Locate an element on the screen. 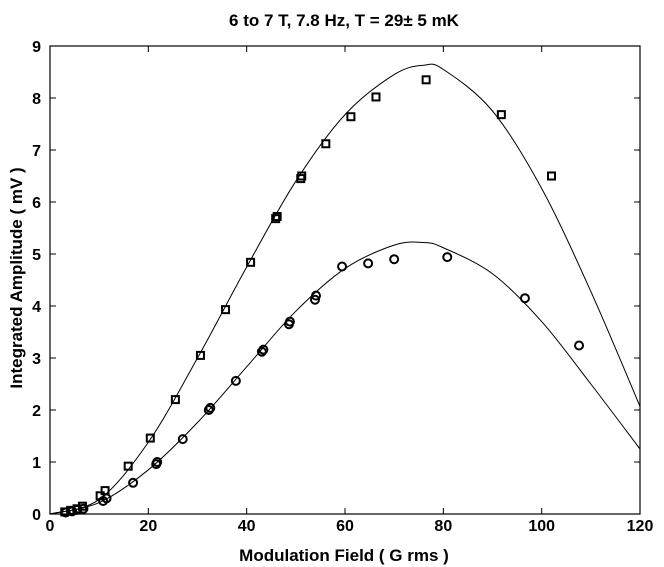 The width and height of the screenshot is (664, 567). y-tick-label: 2 is located at coordinates (36, 411).